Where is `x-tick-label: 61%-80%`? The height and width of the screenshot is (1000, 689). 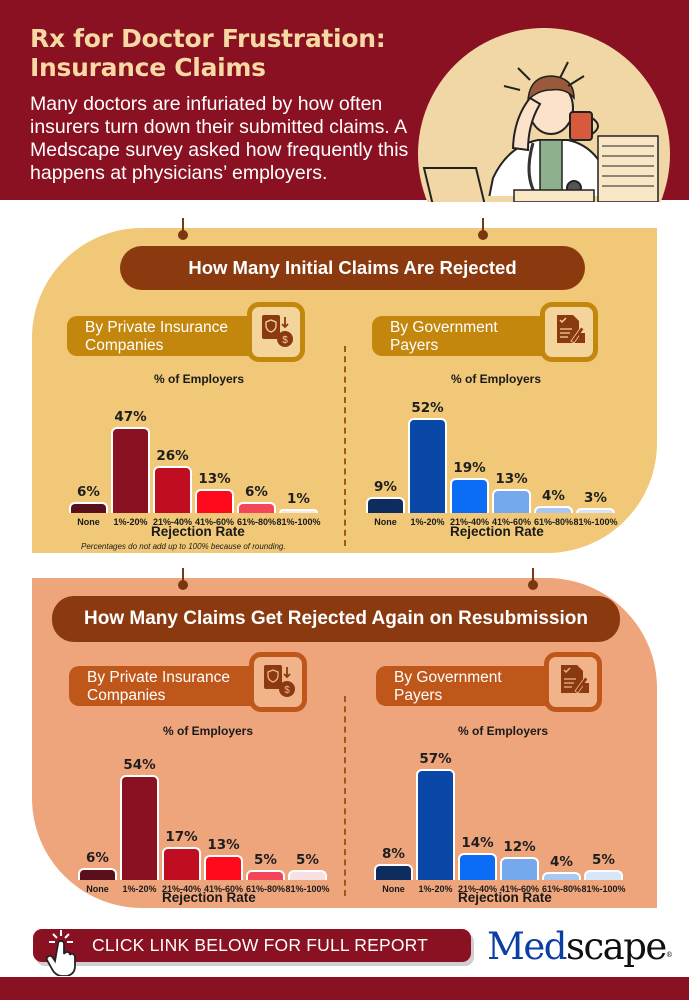 x-tick-label: 61%-80% is located at coordinates (265, 889).